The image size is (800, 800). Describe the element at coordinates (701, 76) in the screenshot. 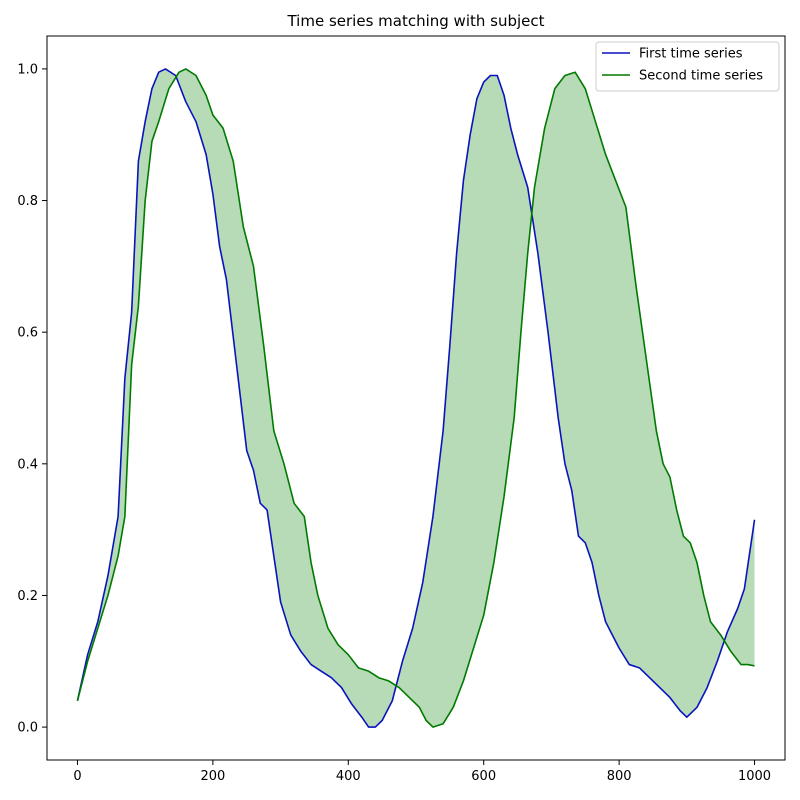

I see `legend-label-2: Second time series` at that location.